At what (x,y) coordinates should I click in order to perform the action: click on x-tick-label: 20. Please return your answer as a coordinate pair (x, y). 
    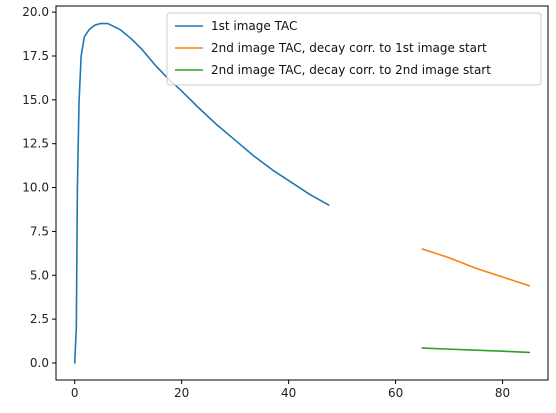
    Looking at the image, I should click on (181, 393).